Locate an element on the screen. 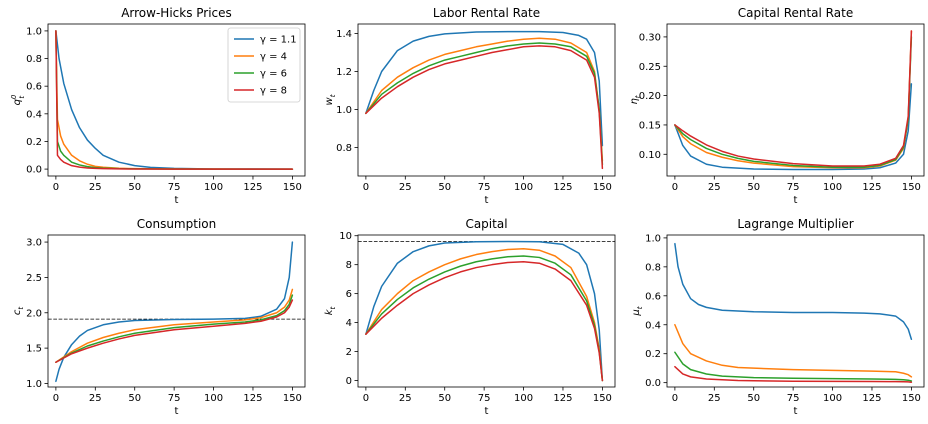 The image size is (928, 424). y-tick-label: 2.0 is located at coordinates (34, 313).